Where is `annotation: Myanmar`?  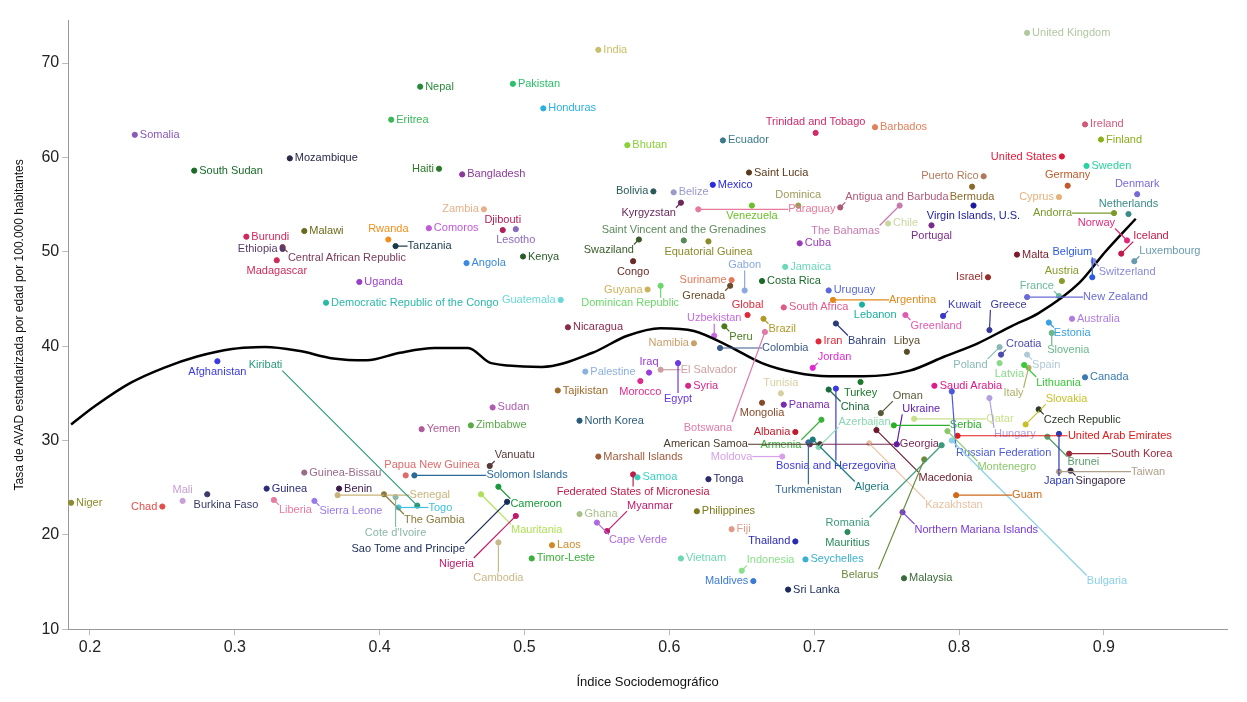 annotation: Myanmar is located at coordinates (650, 504).